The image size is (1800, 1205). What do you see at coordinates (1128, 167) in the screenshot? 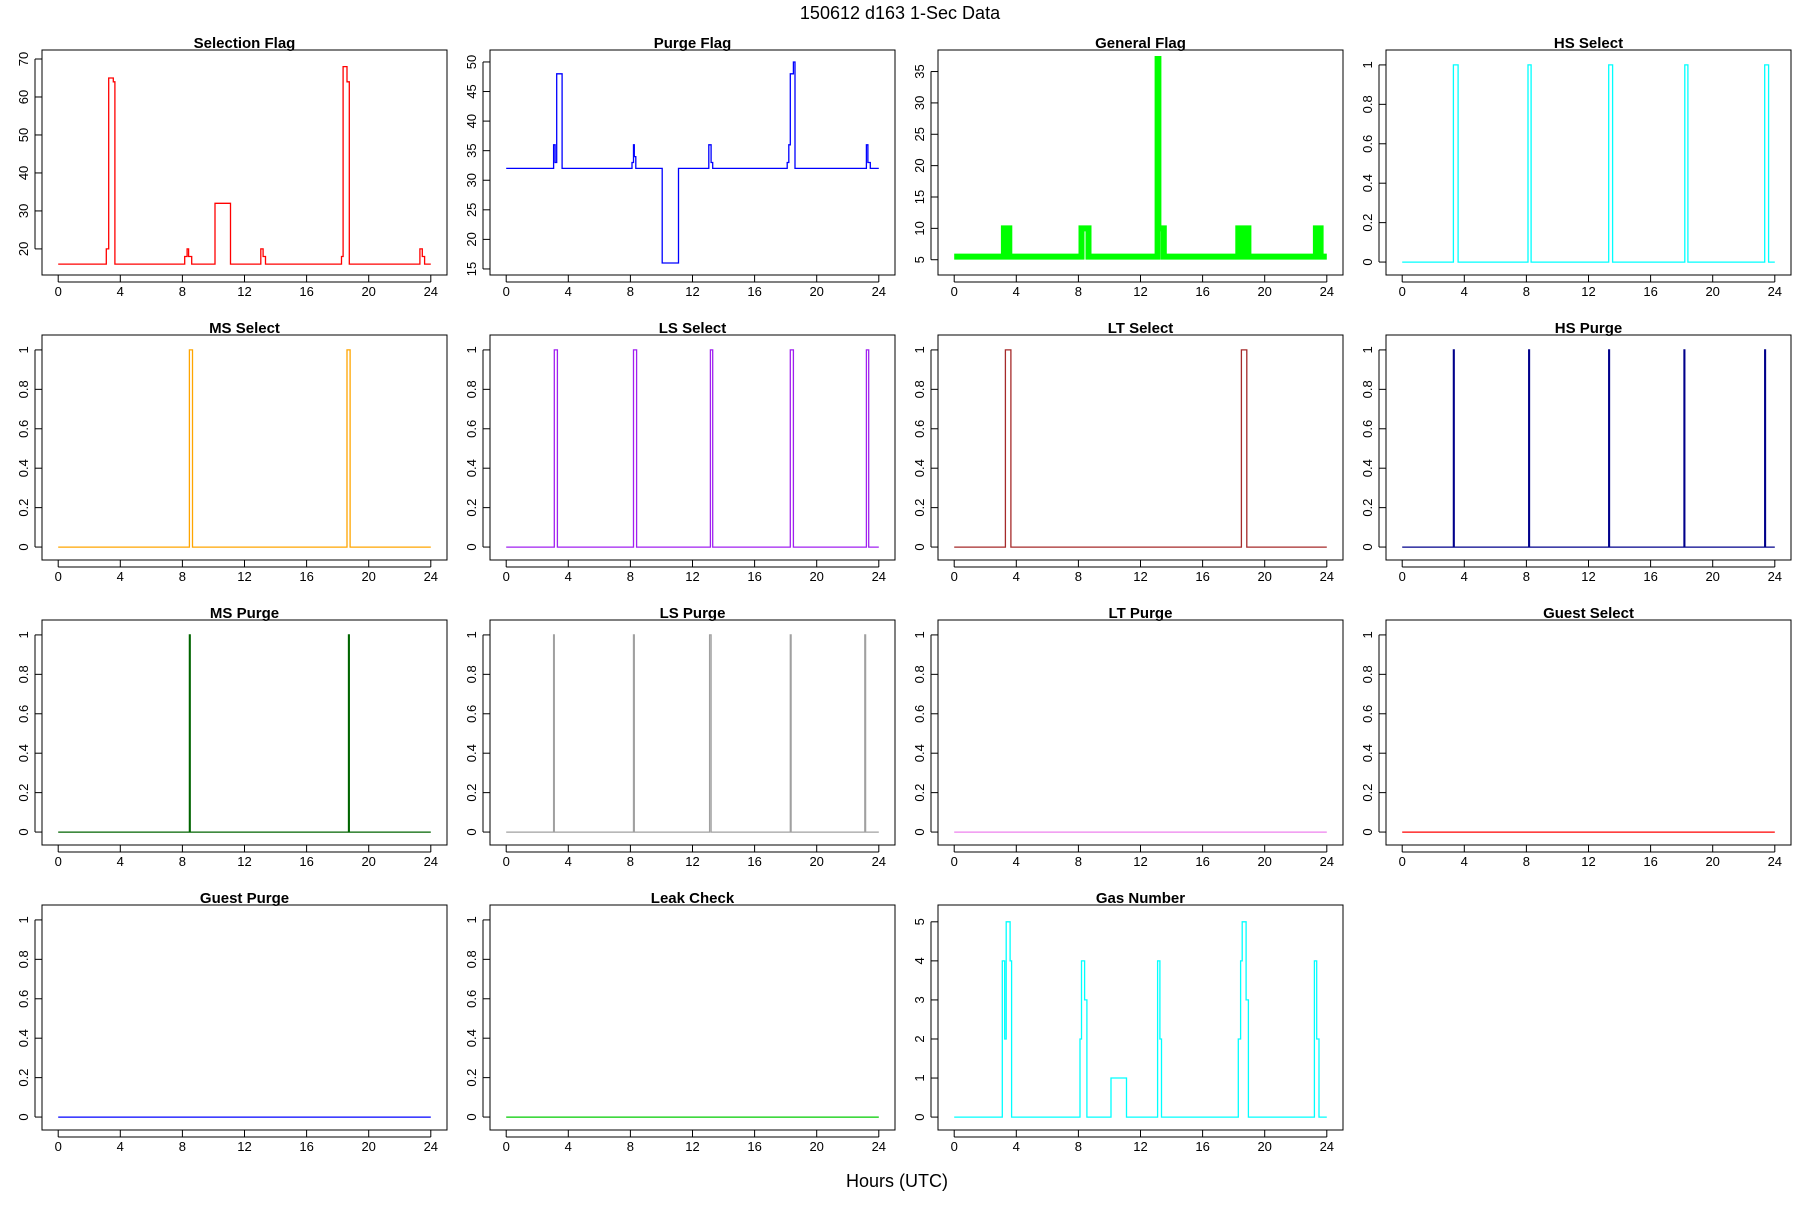
I see `panel-2: General Flag 0 4 8 12 16 20 24 5 10 15 20 25 30 35` at bounding box center [1128, 167].